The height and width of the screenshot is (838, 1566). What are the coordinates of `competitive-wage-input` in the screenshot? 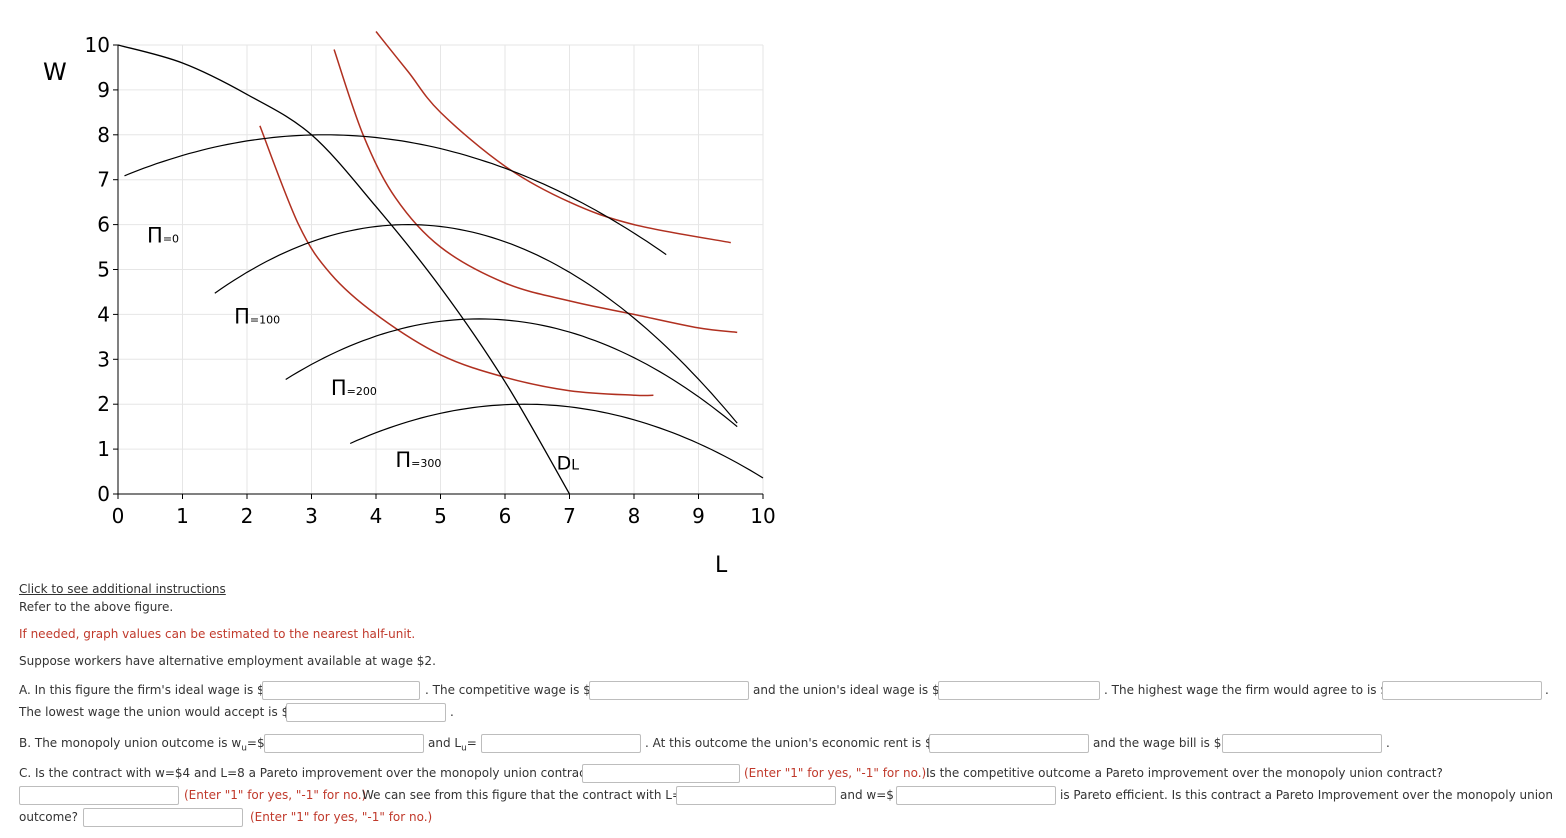 It's located at (669, 690).